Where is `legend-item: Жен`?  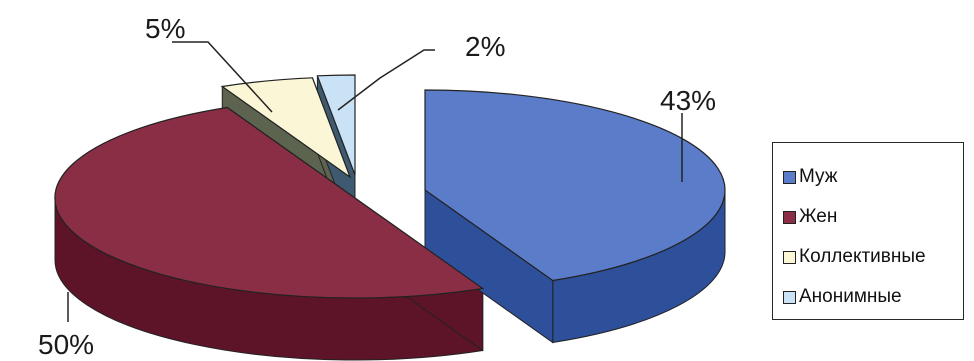 legend-item: Жен is located at coordinates (873, 217).